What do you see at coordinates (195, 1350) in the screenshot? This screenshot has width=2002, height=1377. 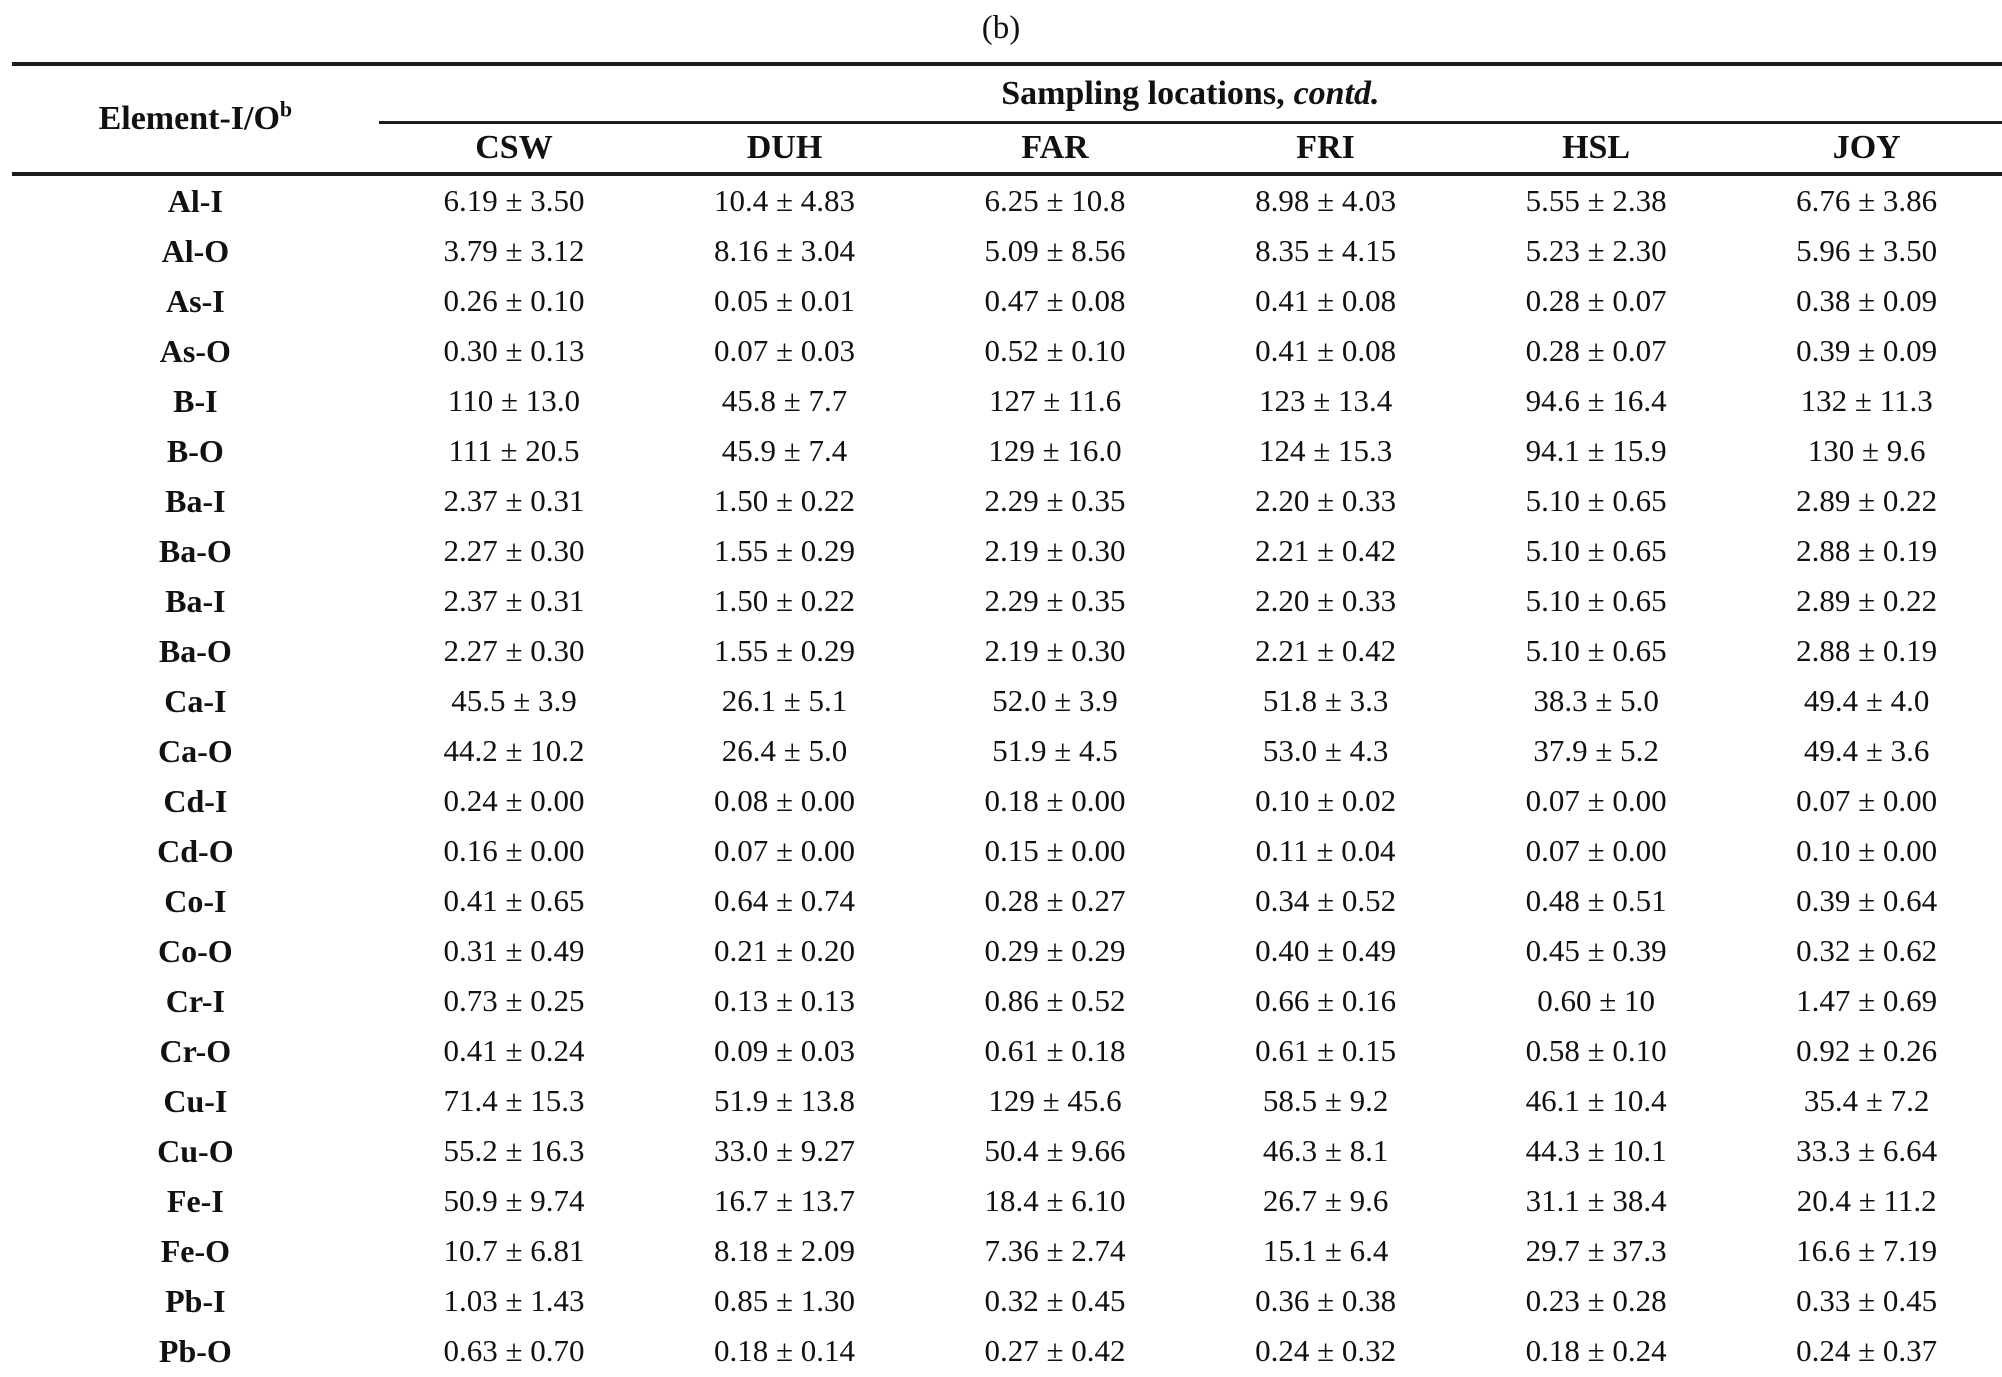 I see `element-cell: Pb-O` at bounding box center [195, 1350].